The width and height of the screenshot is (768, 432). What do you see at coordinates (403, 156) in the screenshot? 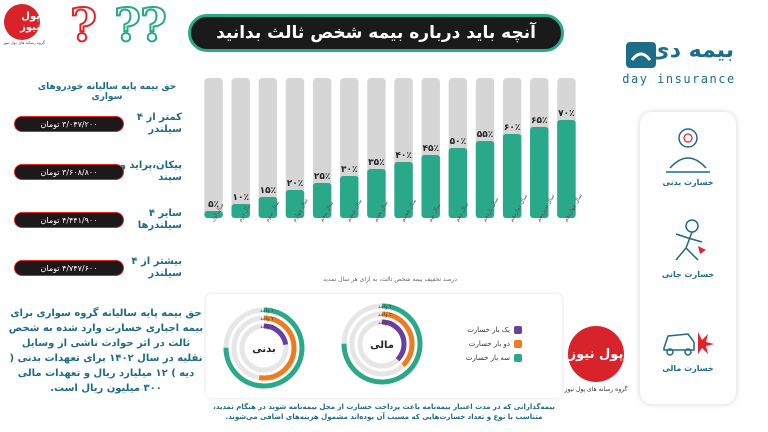
I see `bar-value-label: ۴۰٪` at bounding box center [403, 156].